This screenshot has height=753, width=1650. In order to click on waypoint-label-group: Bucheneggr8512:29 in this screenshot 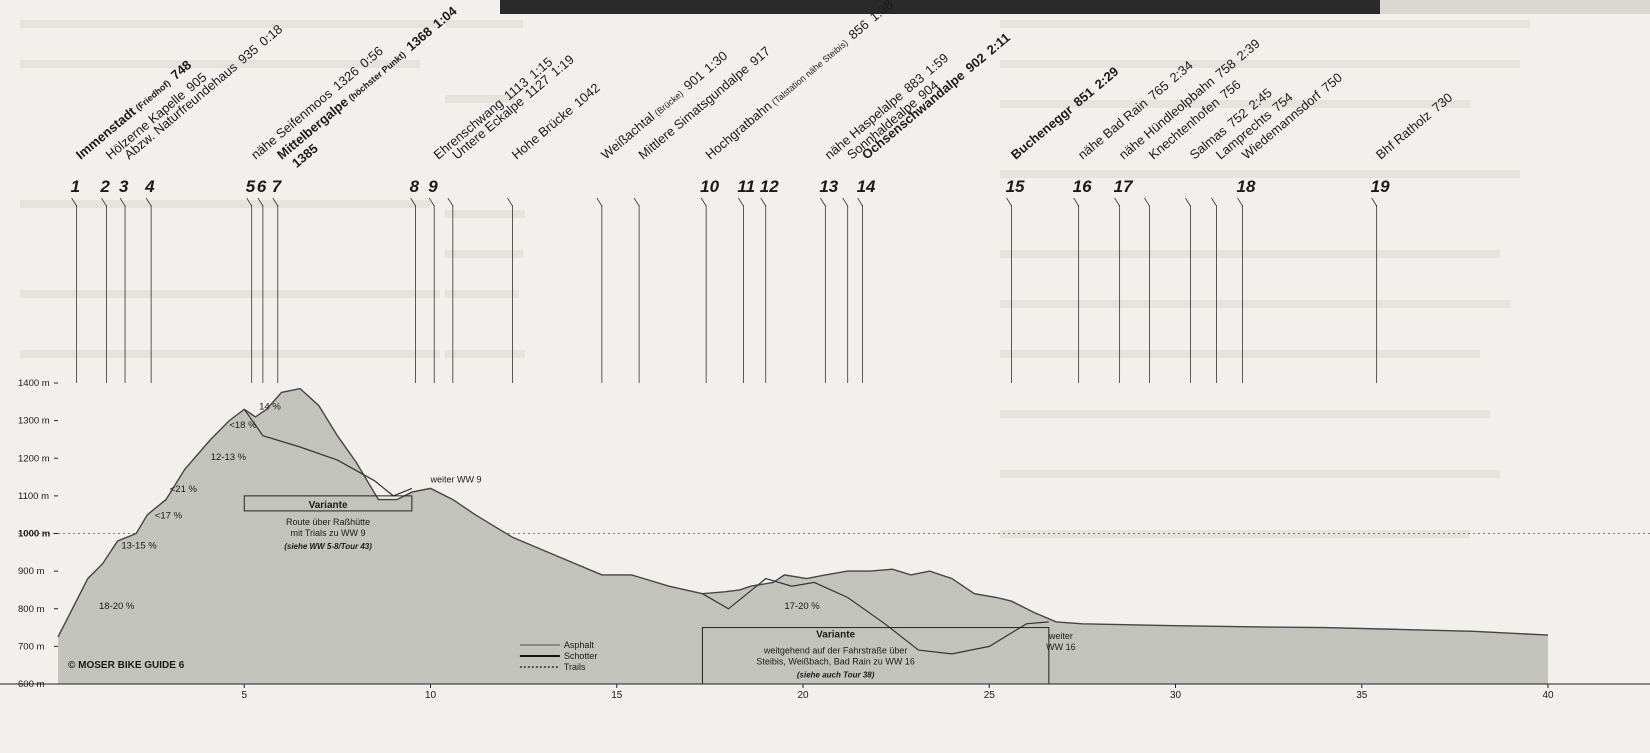, I will do `click(1065, 113)`.